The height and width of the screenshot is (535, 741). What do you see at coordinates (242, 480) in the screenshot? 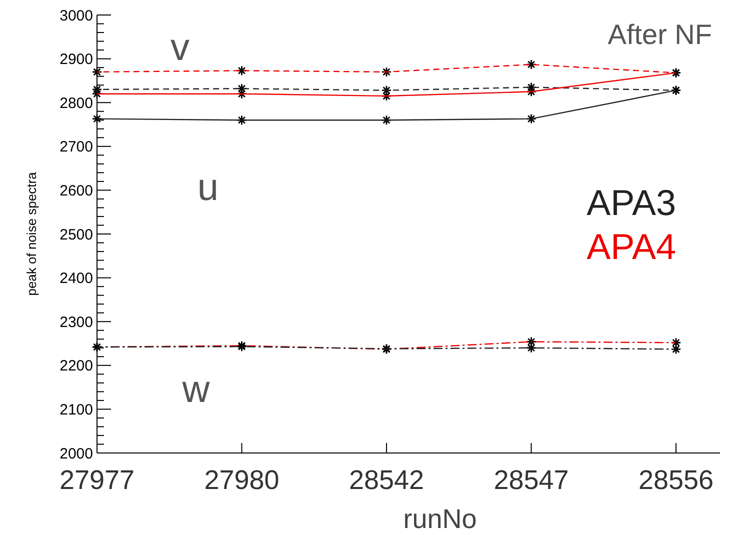
I see `x-tick-label: 27980` at bounding box center [242, 480].